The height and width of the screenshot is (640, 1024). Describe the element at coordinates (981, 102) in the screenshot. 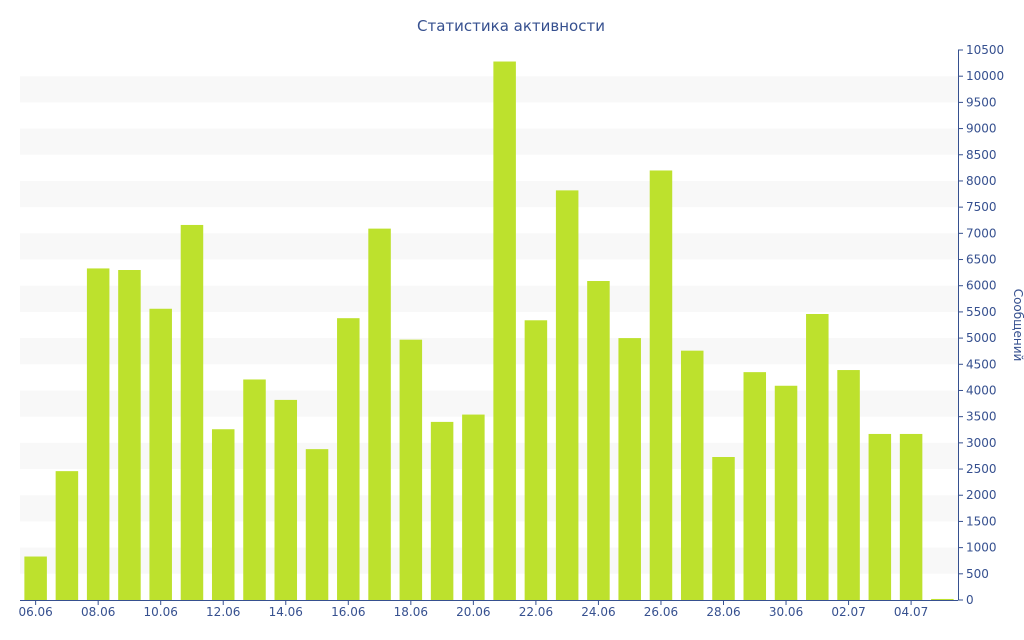

I see `y-tick-label: 9500` at that location.